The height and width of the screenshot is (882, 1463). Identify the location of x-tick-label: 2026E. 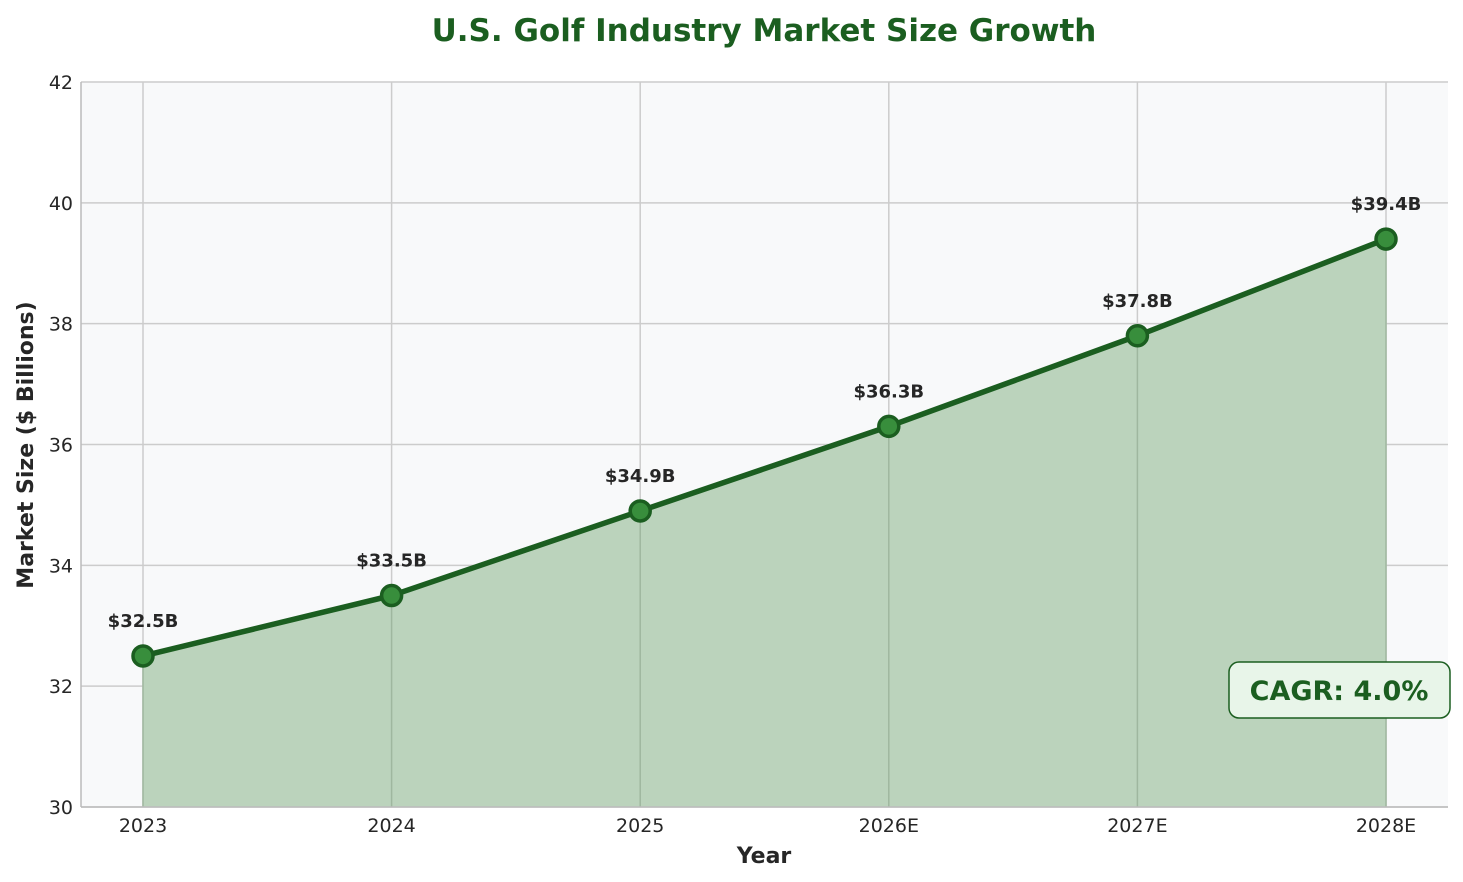
(889, 826).